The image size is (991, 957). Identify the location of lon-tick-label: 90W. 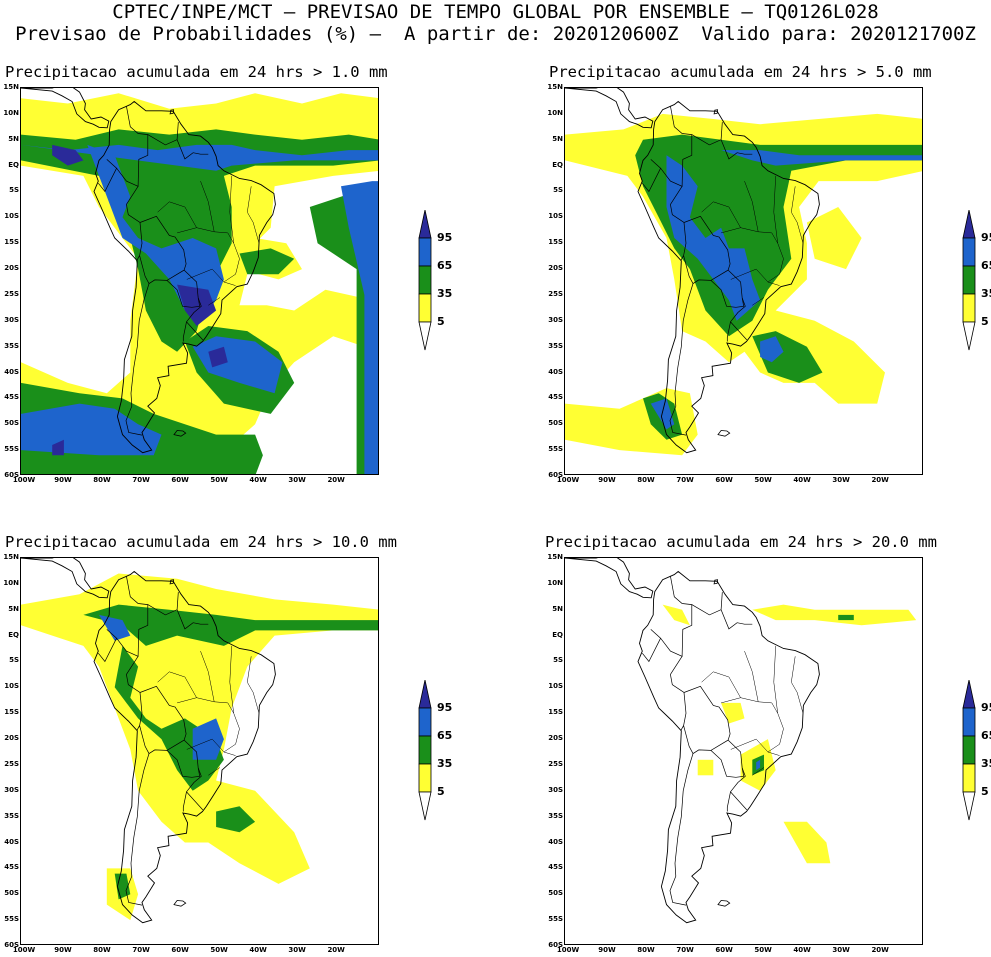
(63, 480).